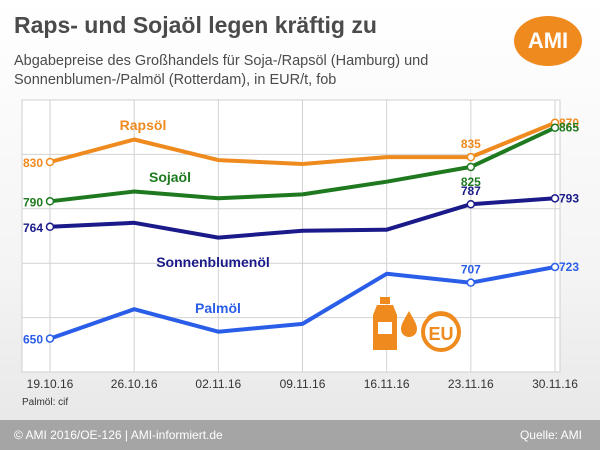 The height and width of the screenshot is (450, 600). Describe the element at coordinates (550, 435) in the screenshot. I see `source-text: Quelle: AMI` at that location.